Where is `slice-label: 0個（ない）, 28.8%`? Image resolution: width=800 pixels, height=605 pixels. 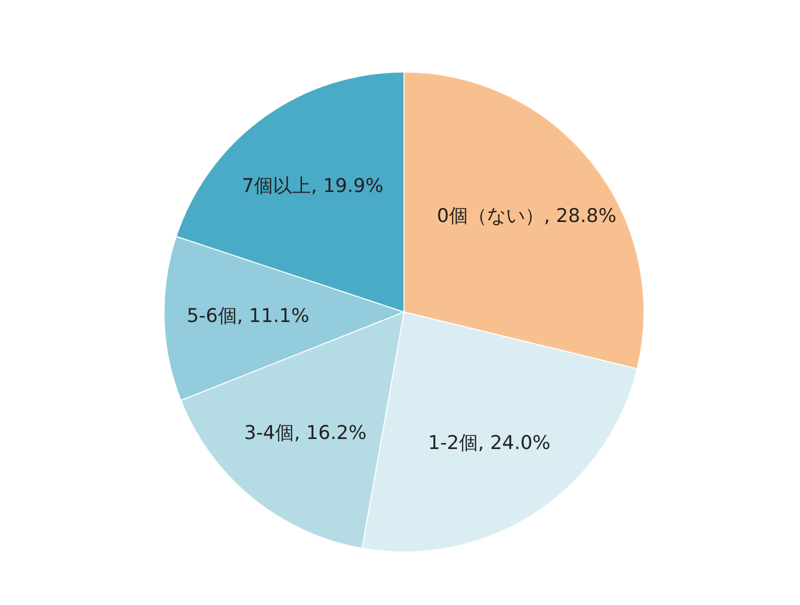 slice-label: 0個（ない）, 28.8% is located at coordinates (527, 216).